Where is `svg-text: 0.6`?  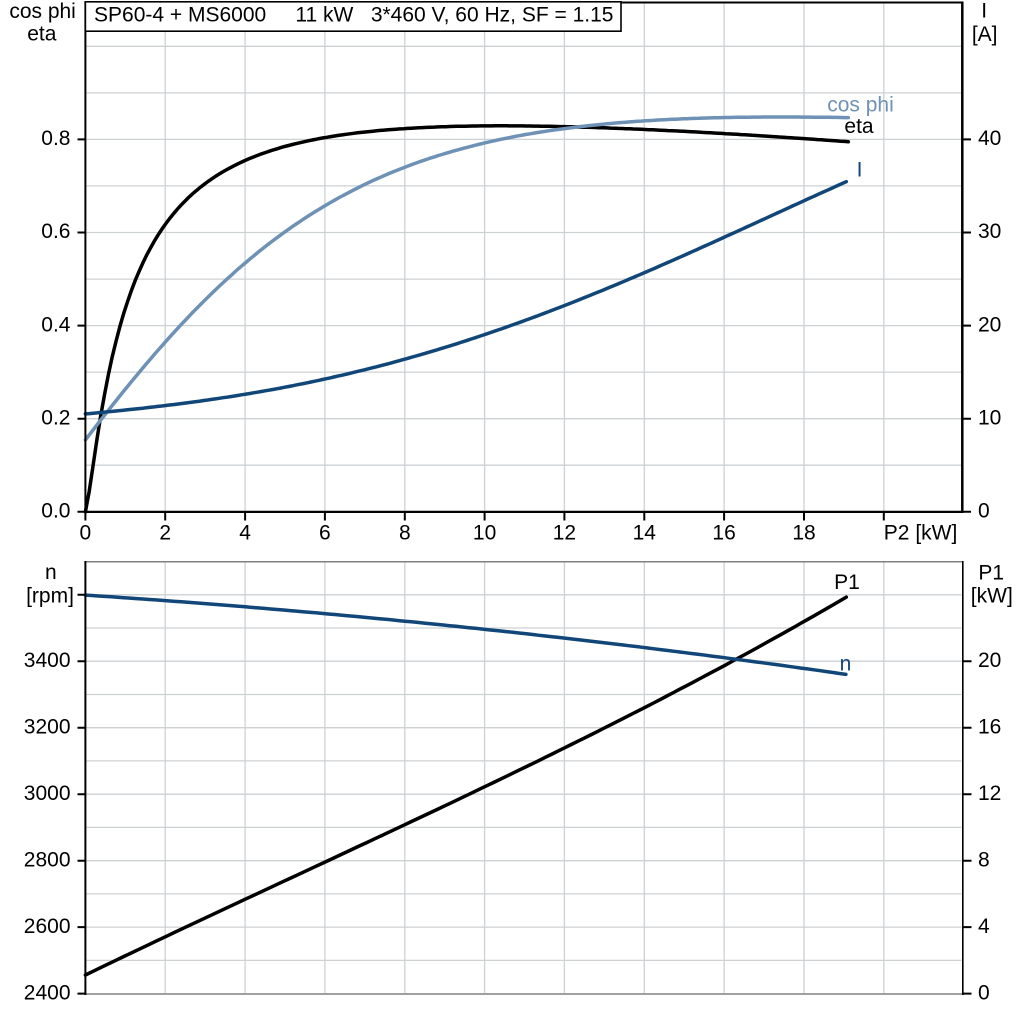 svg-text: 0.6 is located at coordinates (55, 231).